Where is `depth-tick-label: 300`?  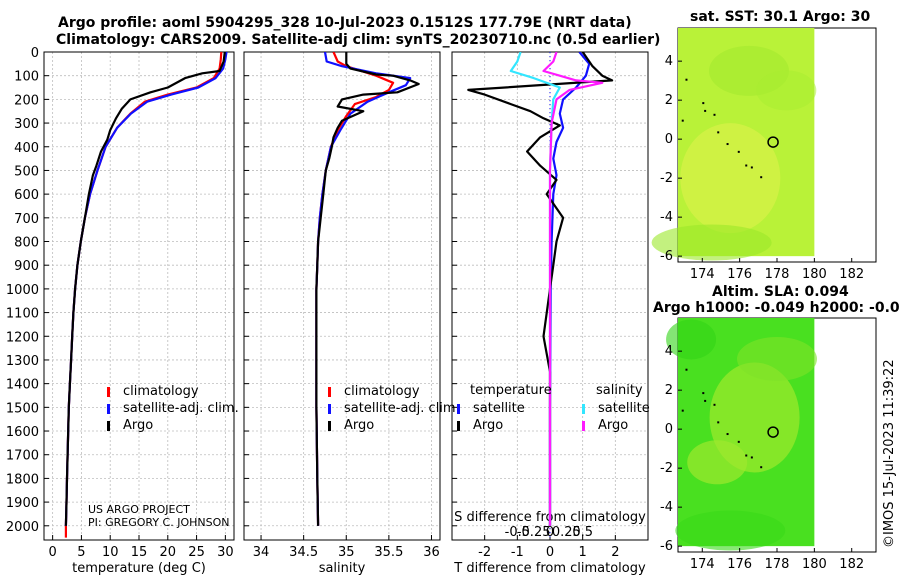
depth-tick-label: 300 is located at coordinates (26, 124).